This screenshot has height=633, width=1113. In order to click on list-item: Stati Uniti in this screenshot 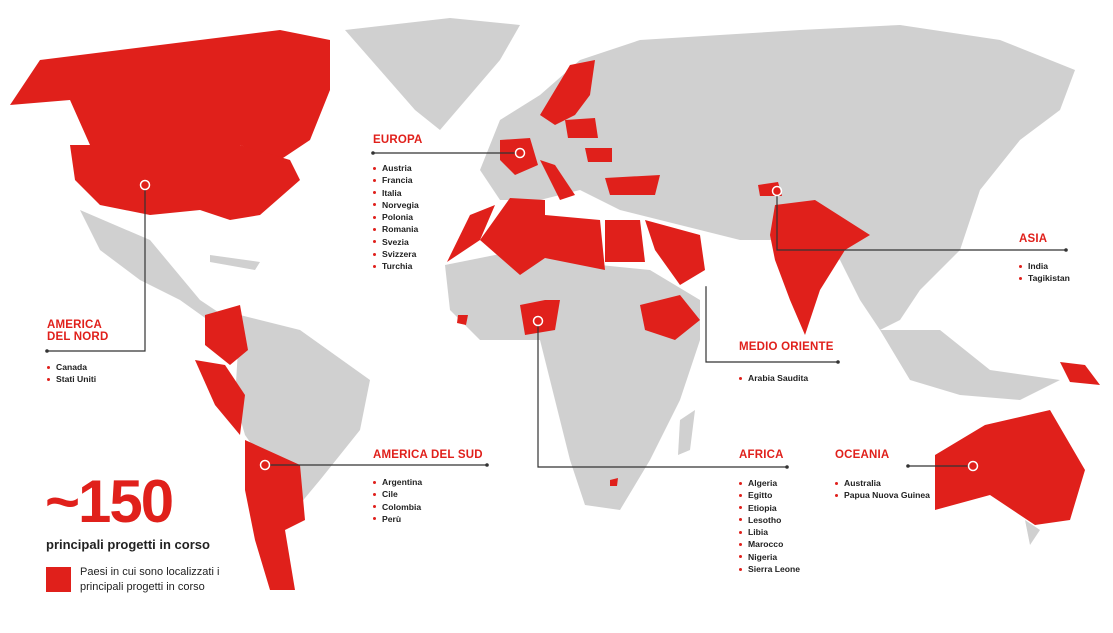, I will do `click(71, 379)`.